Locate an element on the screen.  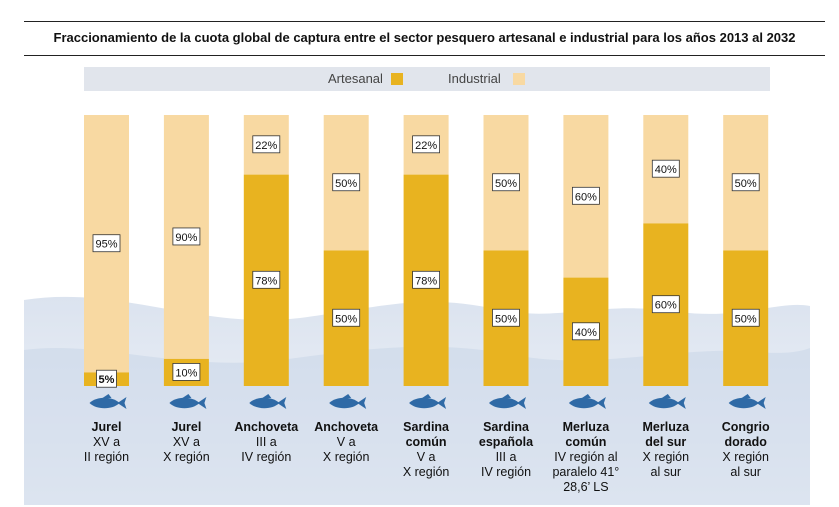
data-label-artesanal-1-box is located at coordinates (186, 372).